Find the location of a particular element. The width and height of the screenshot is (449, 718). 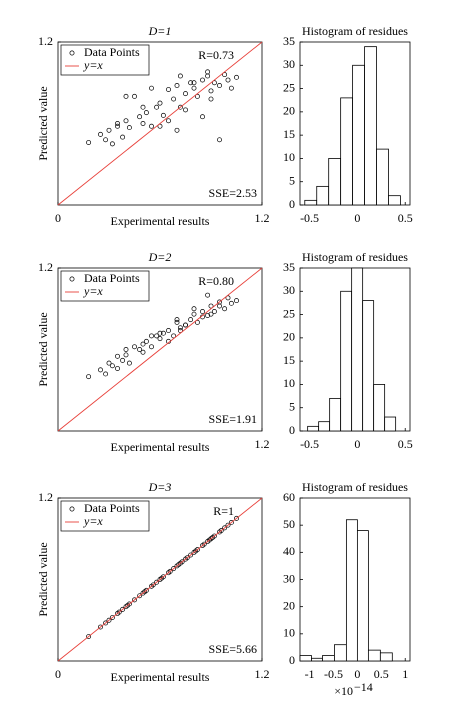

x-tick-label: 1 is located at coordinates (405, 674).